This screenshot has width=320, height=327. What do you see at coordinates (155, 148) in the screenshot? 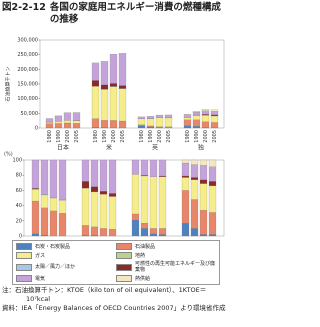
I see `group-label: 英` at bounding box center [155, 148].